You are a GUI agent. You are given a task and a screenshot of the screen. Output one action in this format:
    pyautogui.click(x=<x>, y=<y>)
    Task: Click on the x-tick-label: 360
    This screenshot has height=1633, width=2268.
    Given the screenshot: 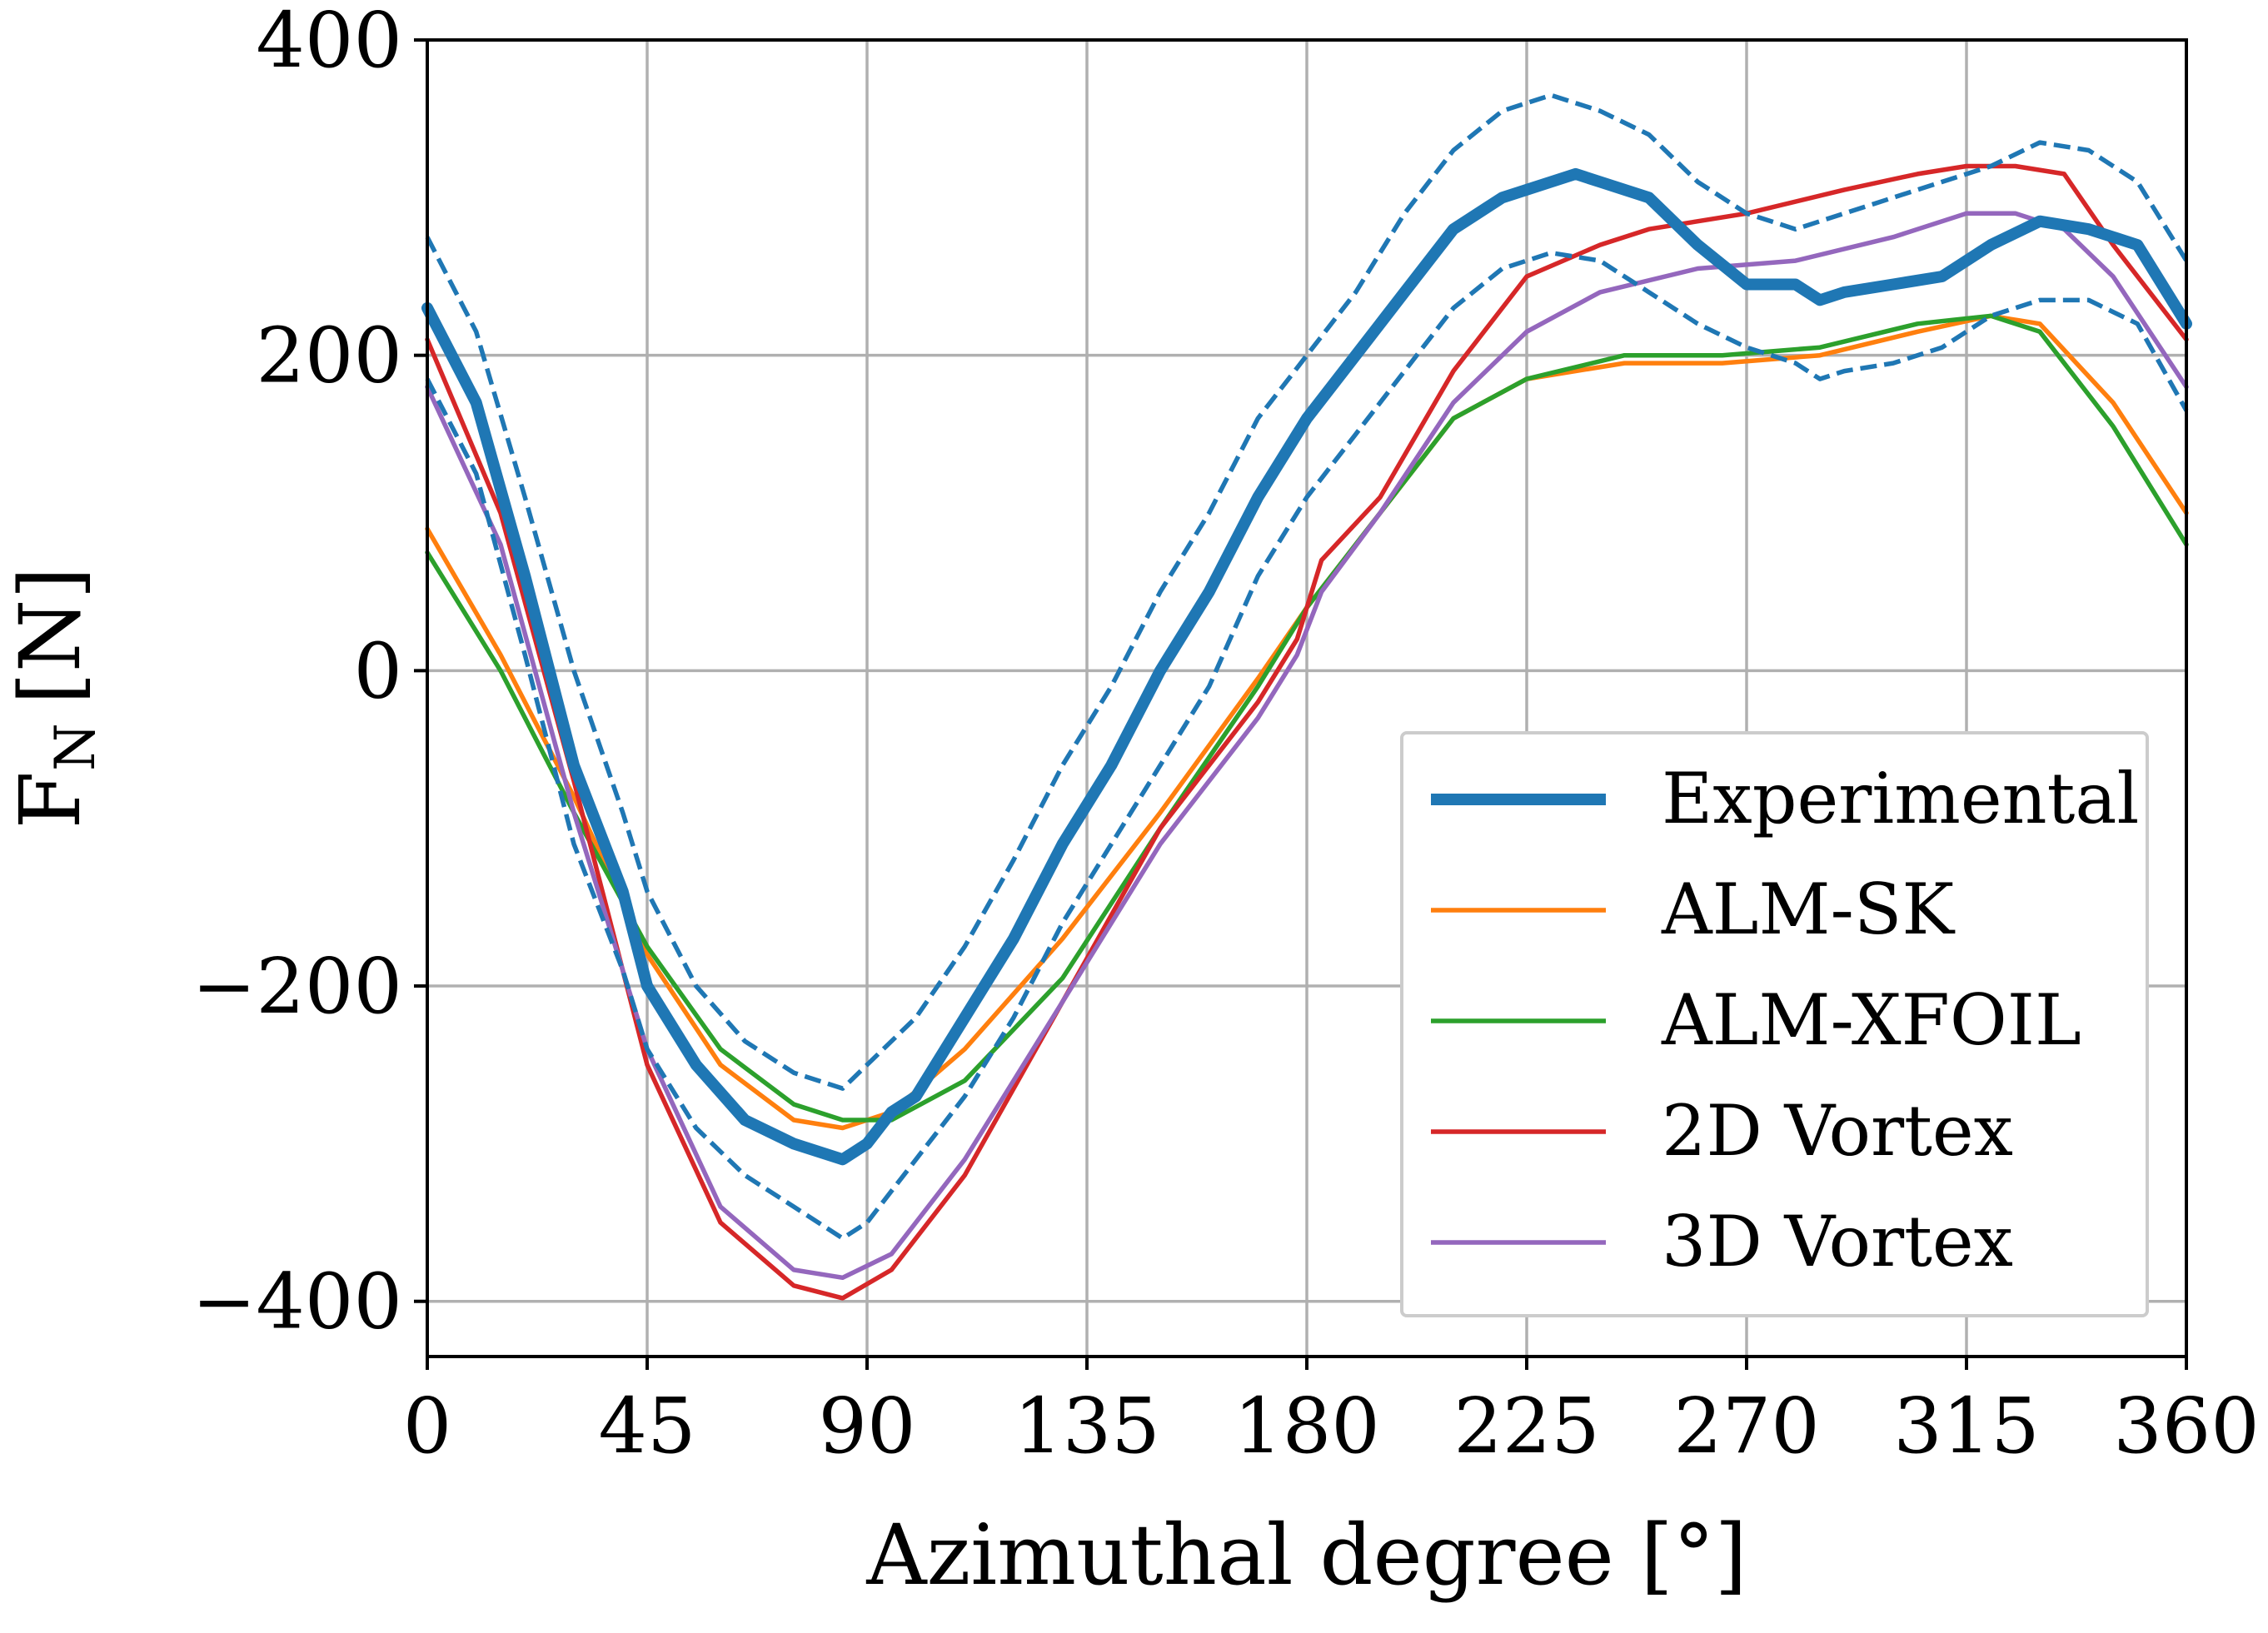 What is the action you would take?
    pyautogui.click(x=2186, y=1426)
    